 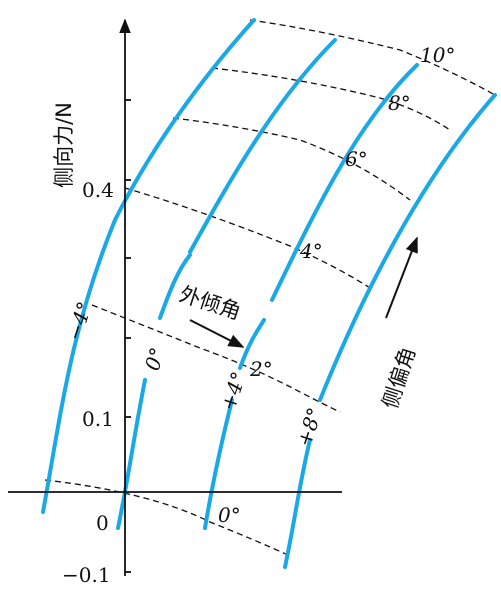 I want to click on slip-label-10: 10°, so click(x=437, y=55).